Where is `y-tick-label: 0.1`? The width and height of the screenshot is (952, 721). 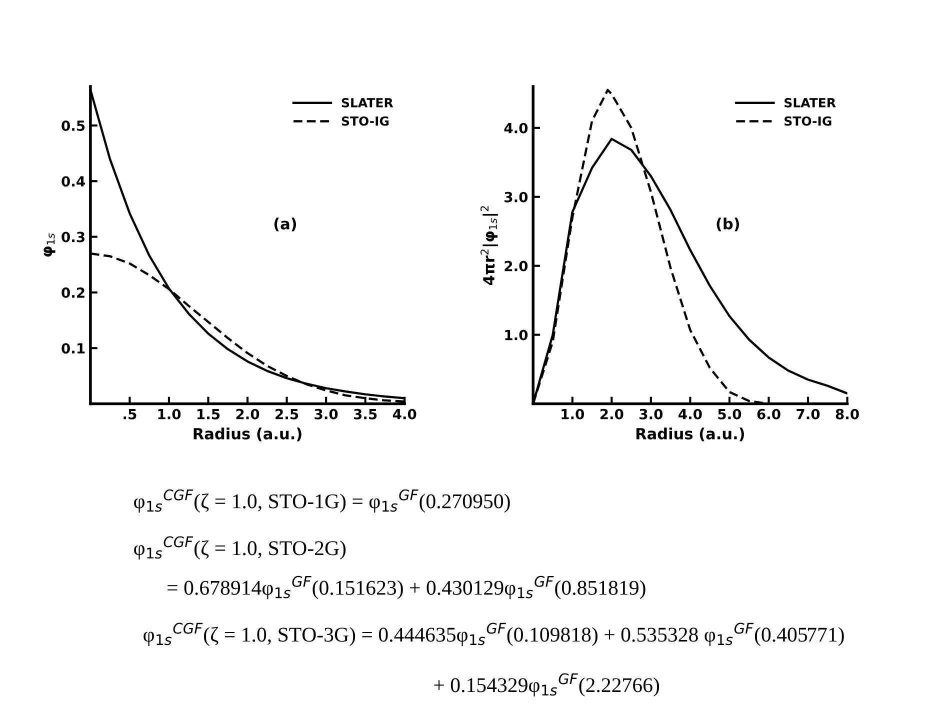
y-tick-label: 0.1 is located at coordinates (73, 348).